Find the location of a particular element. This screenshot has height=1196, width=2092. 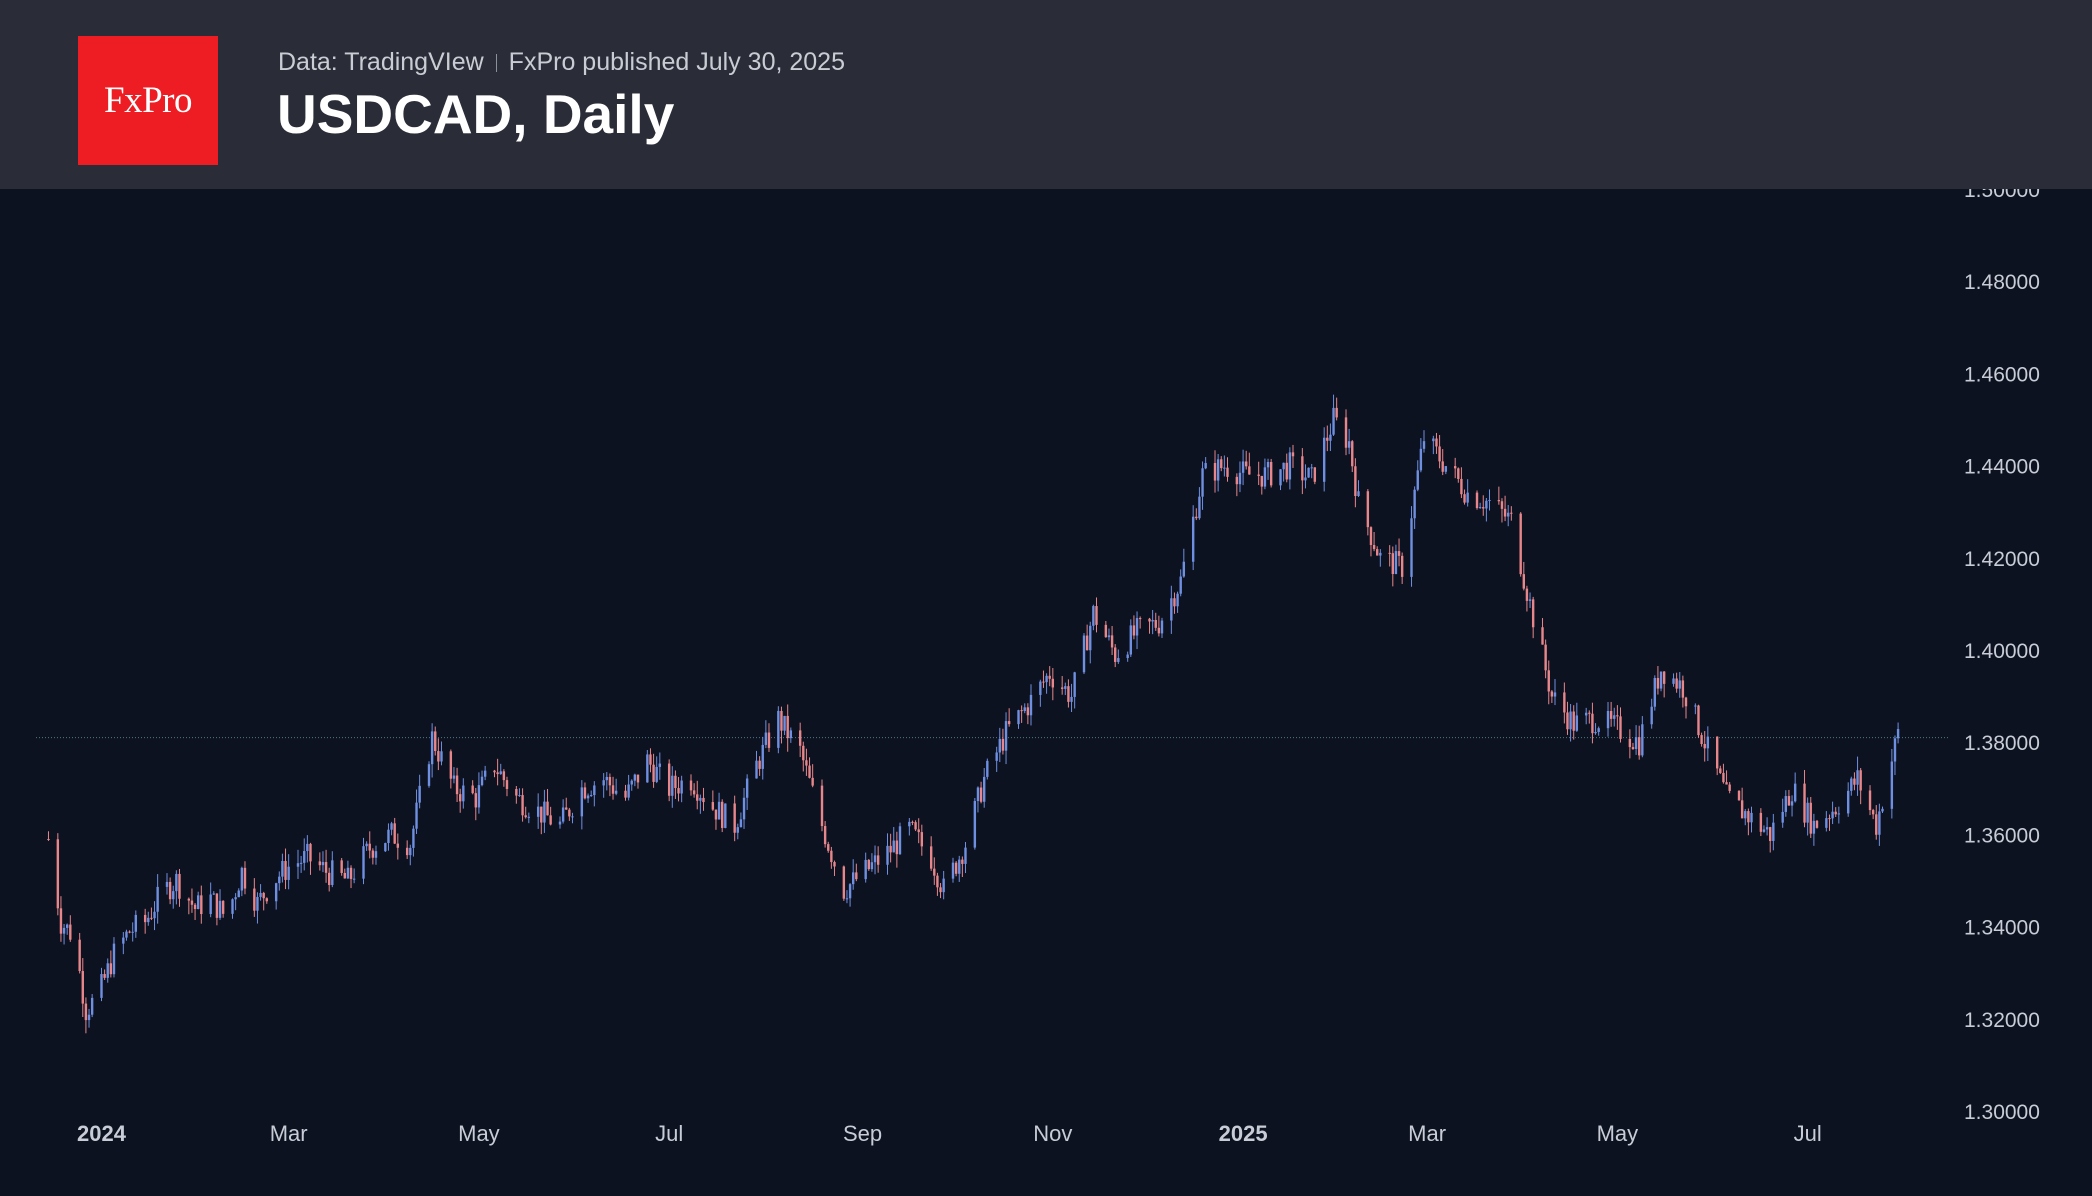

chart-title: USDCAD, Daily is located at coordinates (476, 114).